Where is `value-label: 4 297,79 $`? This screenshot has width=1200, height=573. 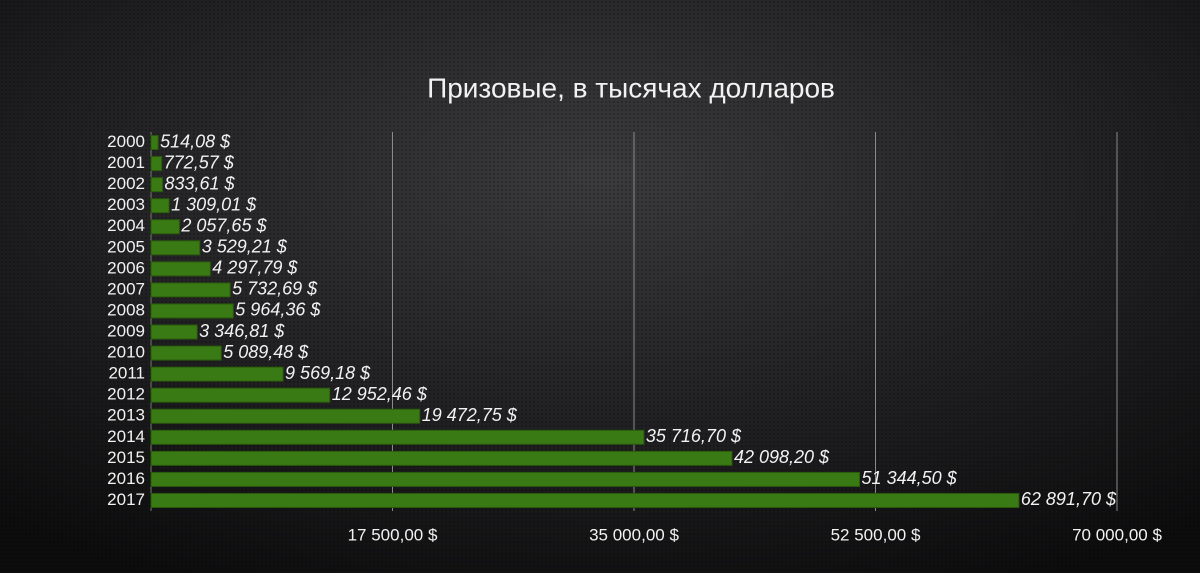 value-label: 4 297,79 $ is located at coordinates (255, 268).